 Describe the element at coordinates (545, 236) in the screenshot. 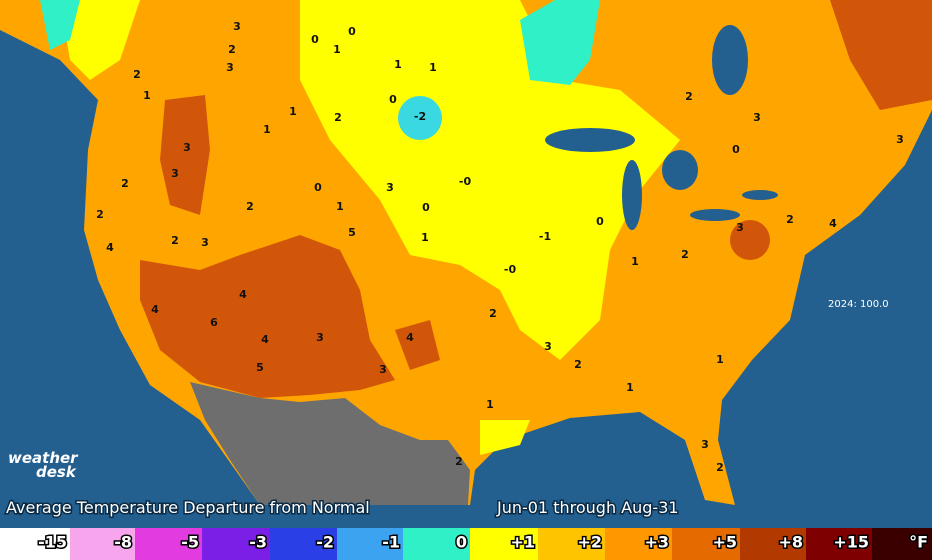

I see `station-value: -1` at that location.